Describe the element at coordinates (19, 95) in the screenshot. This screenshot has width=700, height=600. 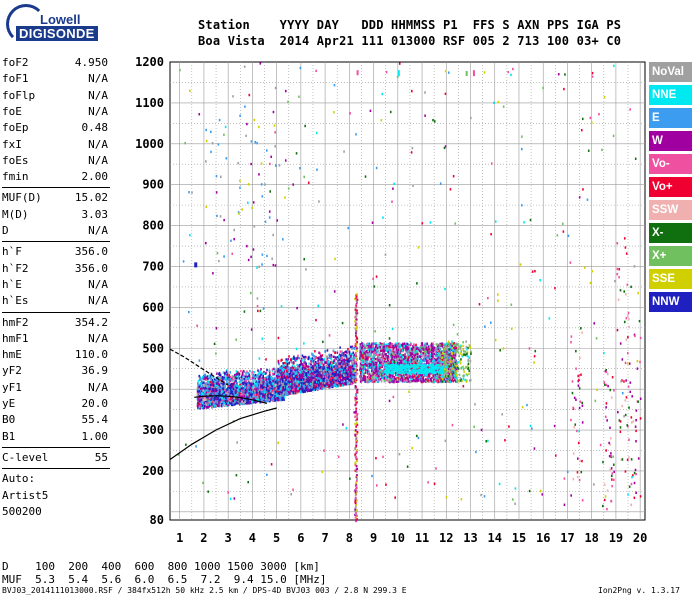
I see `param-label: foFlp` at that location.